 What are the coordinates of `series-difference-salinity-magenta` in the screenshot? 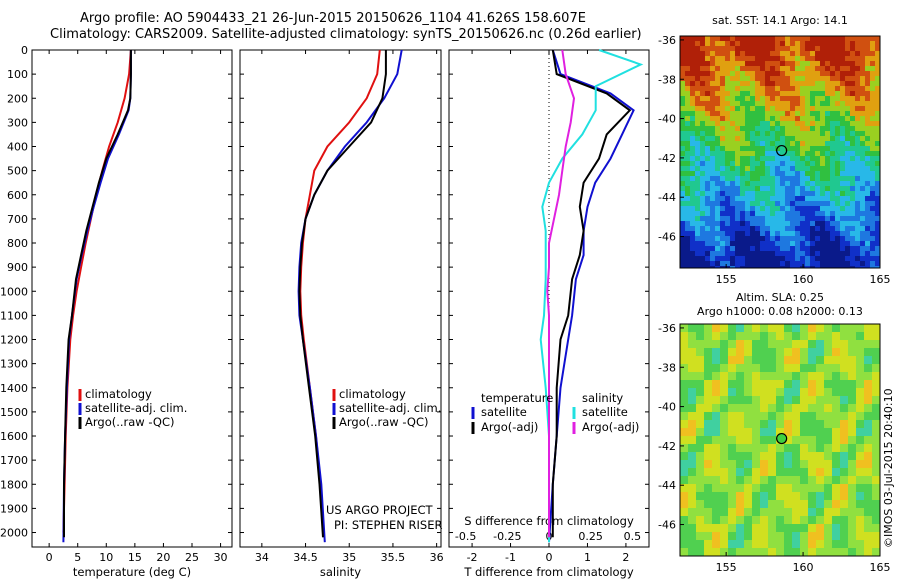 It's located at (561, 293).